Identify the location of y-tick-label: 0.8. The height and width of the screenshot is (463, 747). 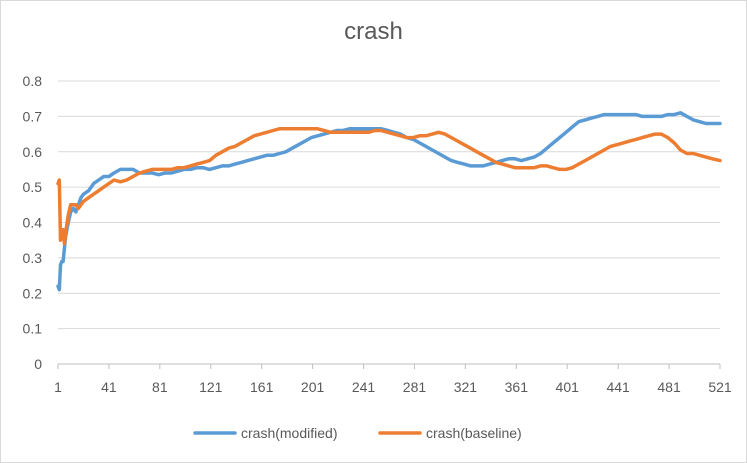
(33, 81).